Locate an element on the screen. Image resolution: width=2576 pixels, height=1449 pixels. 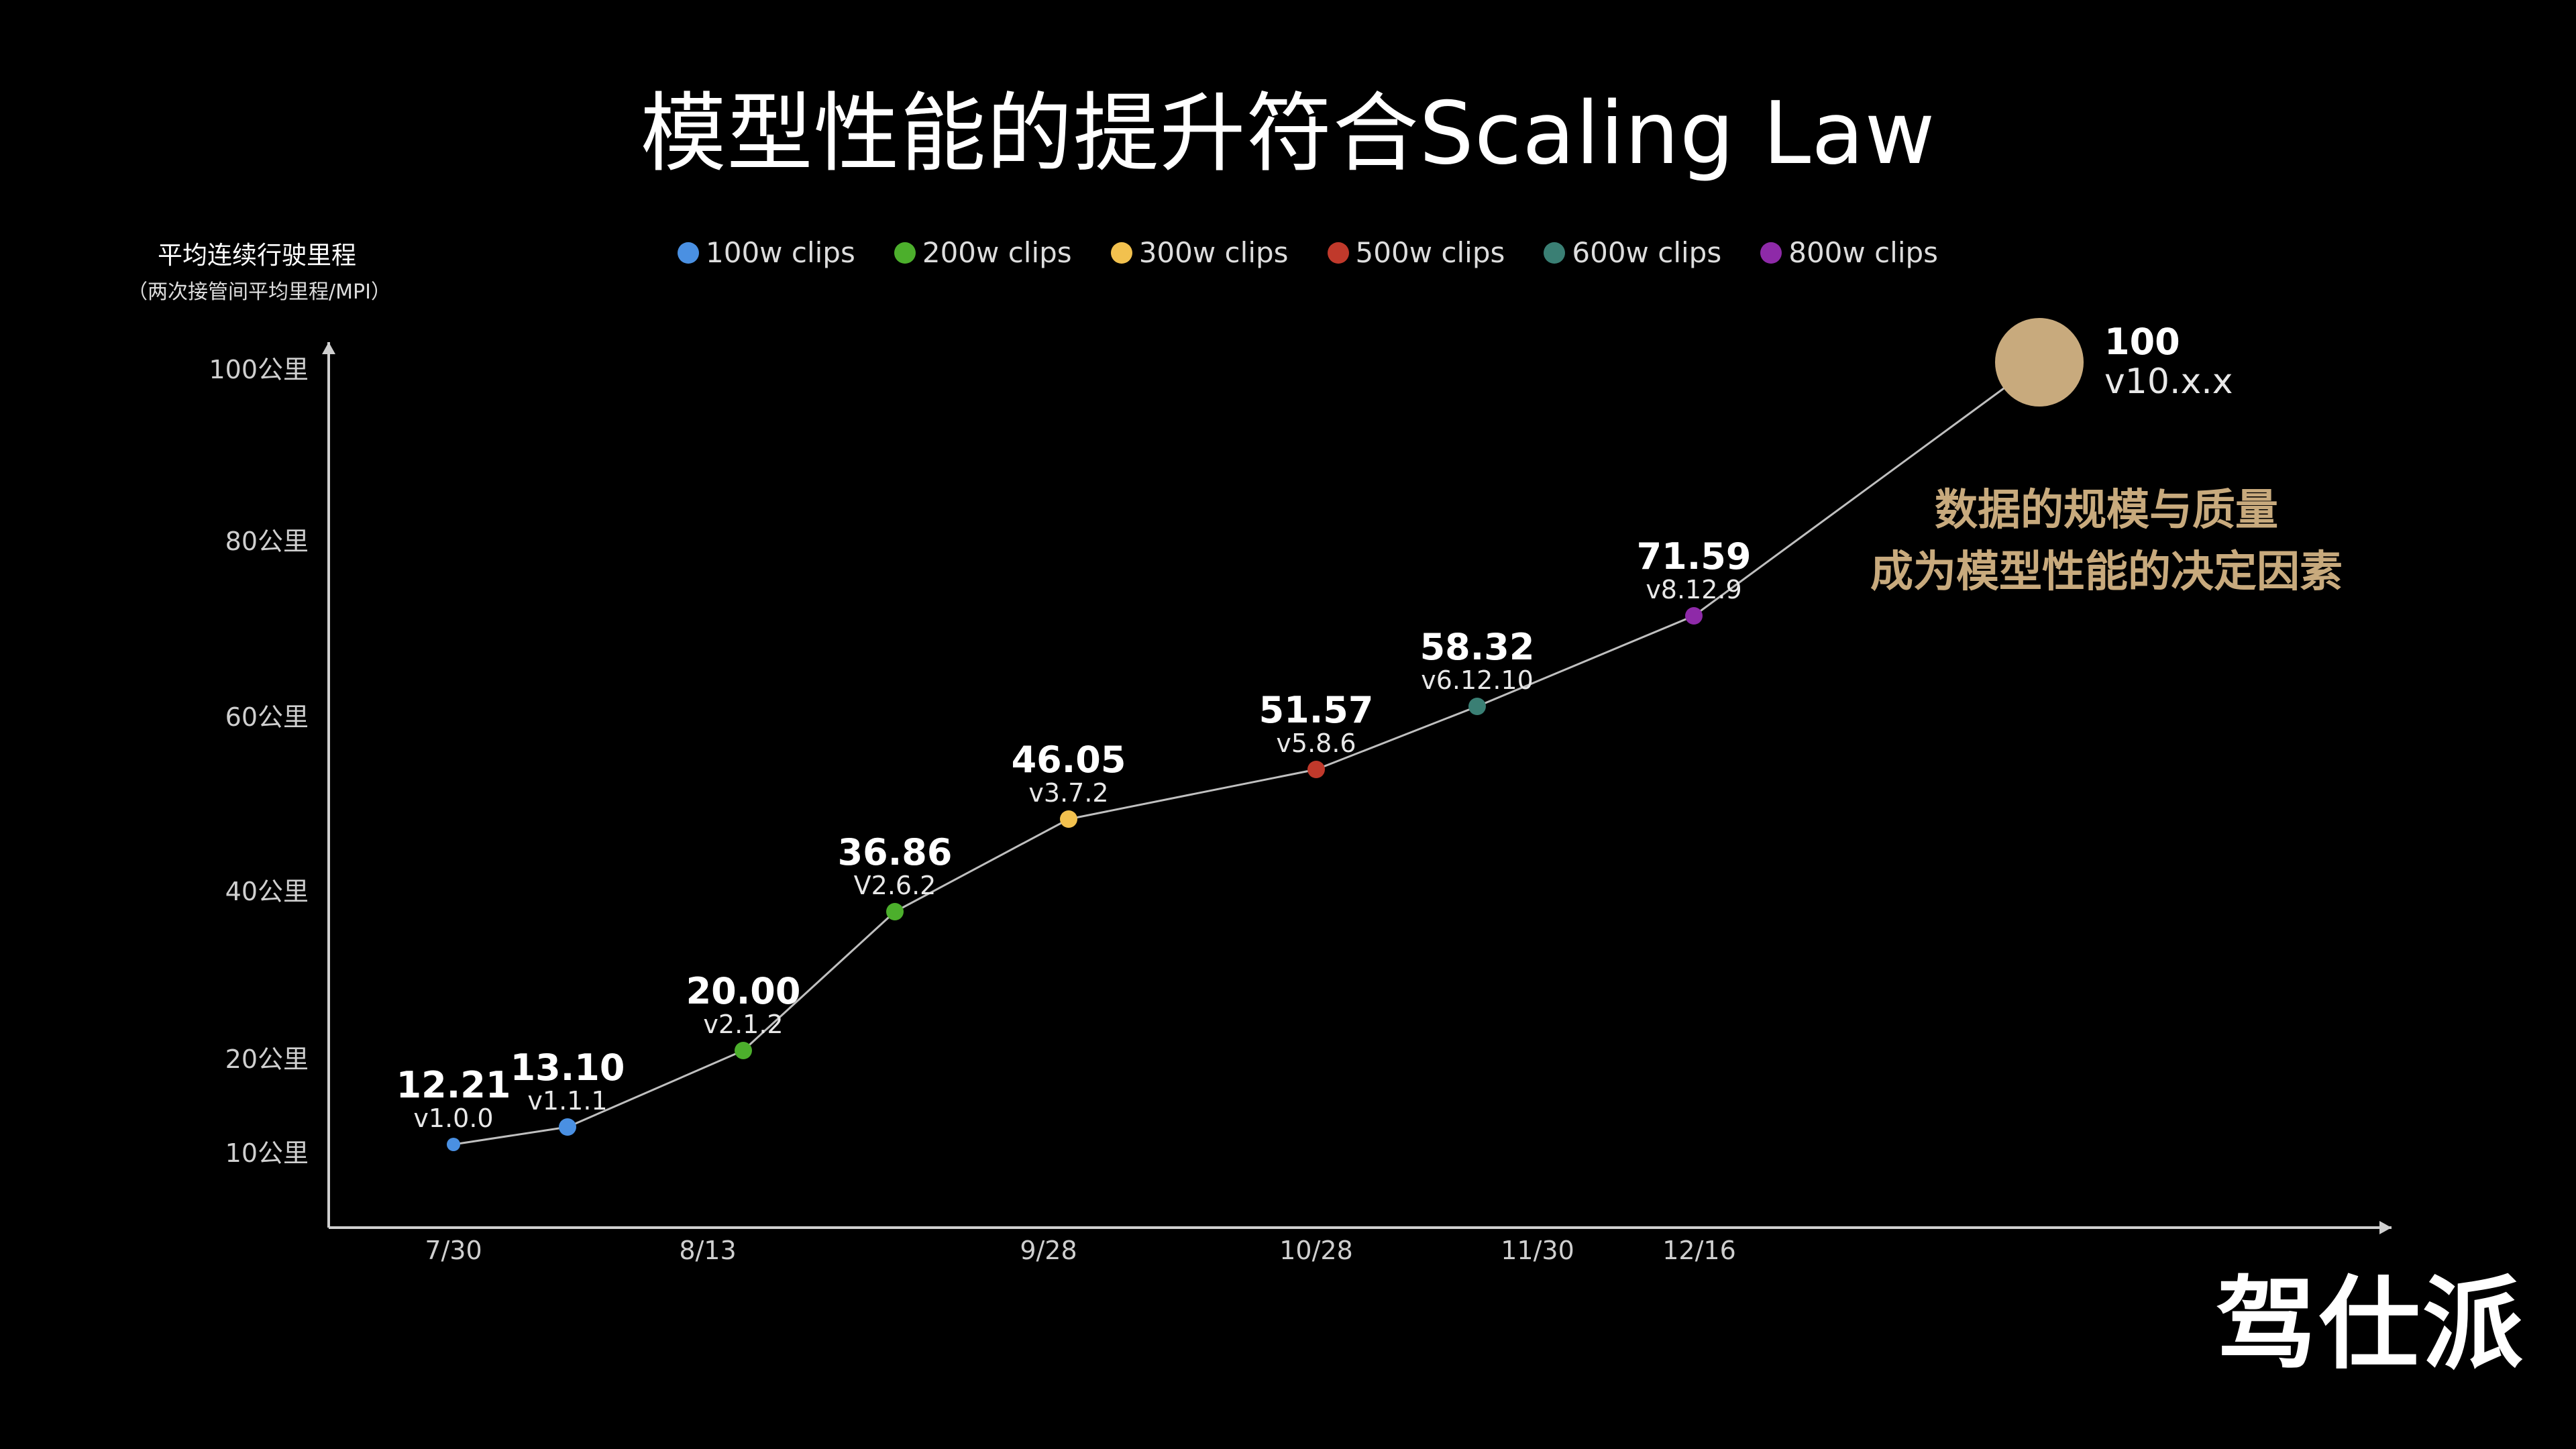
data-label: 20.00 is located at coordinates (743, 991).